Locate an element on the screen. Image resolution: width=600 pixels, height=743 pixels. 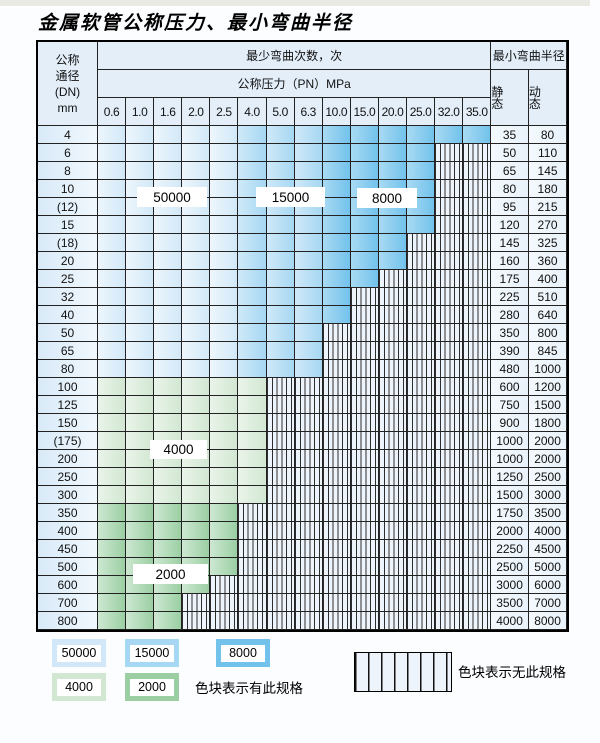
legend-swatch-label: 15000 is located at coordinates (152, 653).